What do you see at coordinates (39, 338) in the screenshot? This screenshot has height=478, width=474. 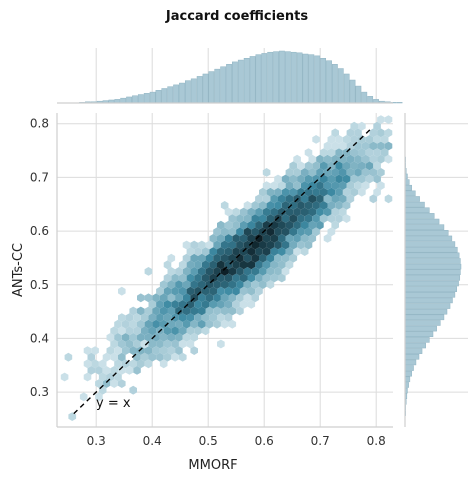 I see `y-tick-label: 0.4` at bounding box center [39, 338].